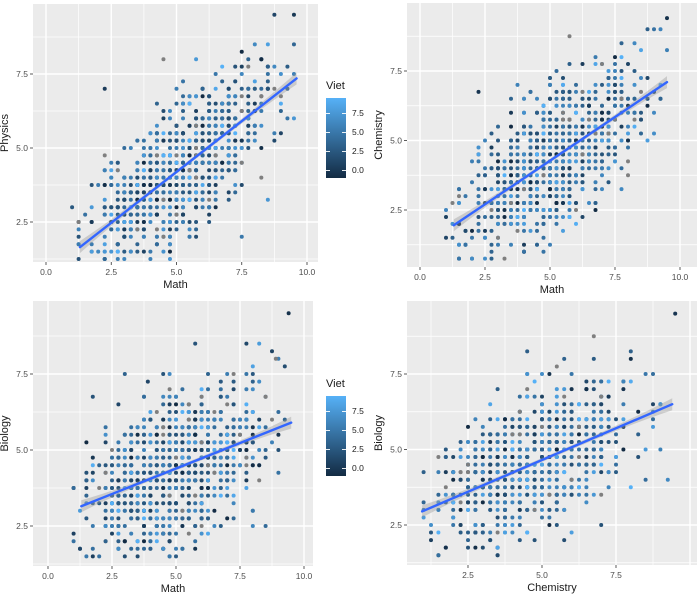 Image resolution: width=700 pixels, height=596 pixels. I want to click on viet-colorbar-legend-top: Viet 7.5 5.0 2.5 0.0, so click(352, 129).